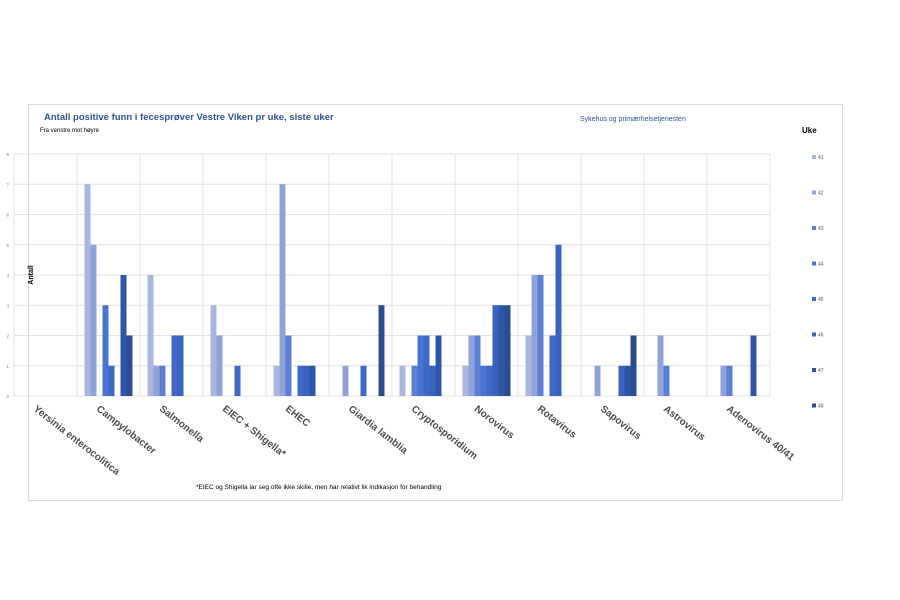 The height and width of the screenshot is (600, 900). I want to click on y-tick-label: 0, so click(7, 396).